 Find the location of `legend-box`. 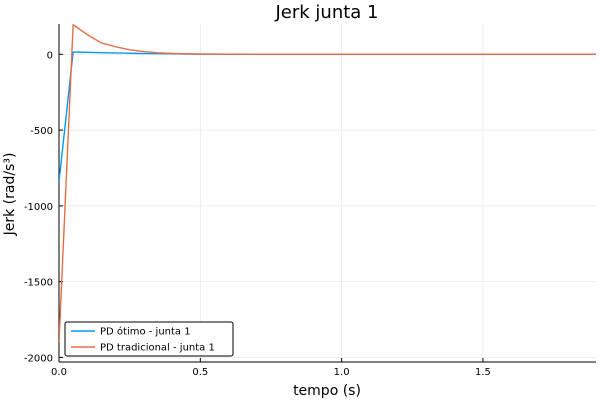

legend-box is located at coordinates (149, 339).